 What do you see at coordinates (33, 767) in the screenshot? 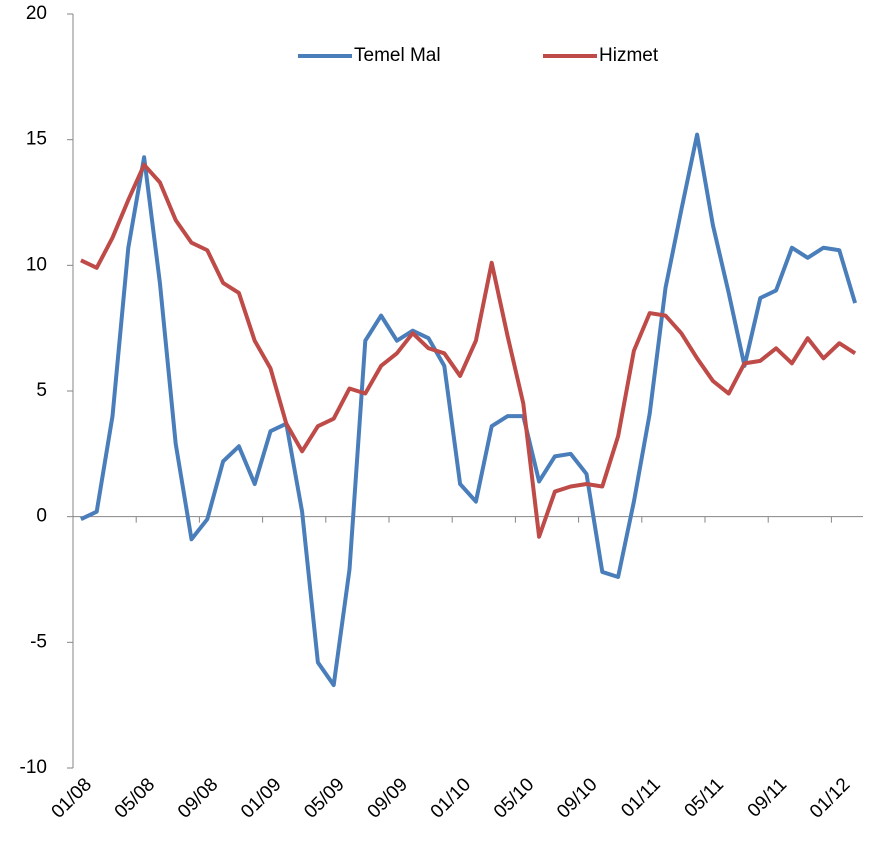
I see `y-tick-label: -10` at bounding box center [33, 767].